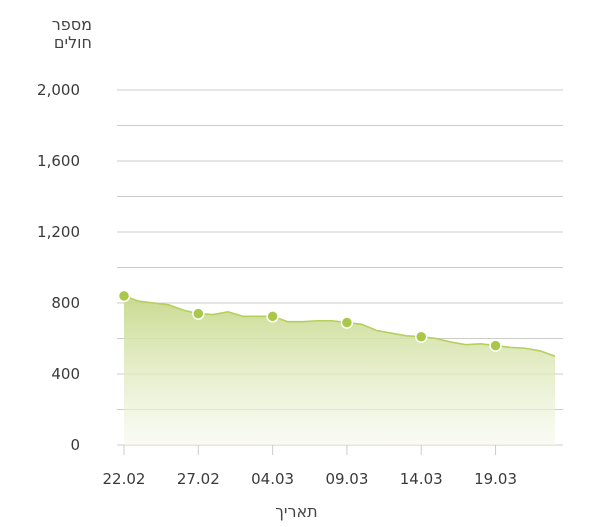 The image size is (593, 527). I want to click on y-axis-label: מספר חולים, so click(62, 34).